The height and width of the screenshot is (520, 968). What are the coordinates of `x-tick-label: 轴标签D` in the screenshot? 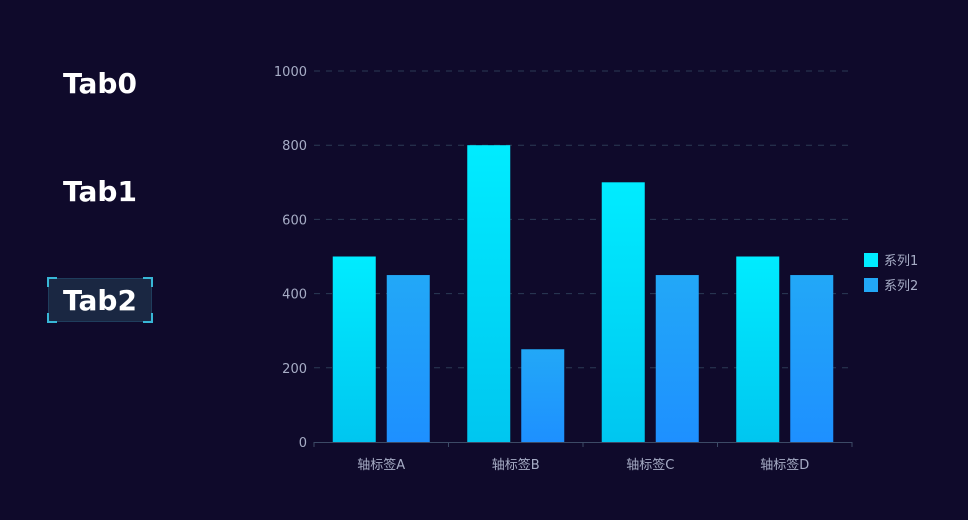 It's located at (784, 465).